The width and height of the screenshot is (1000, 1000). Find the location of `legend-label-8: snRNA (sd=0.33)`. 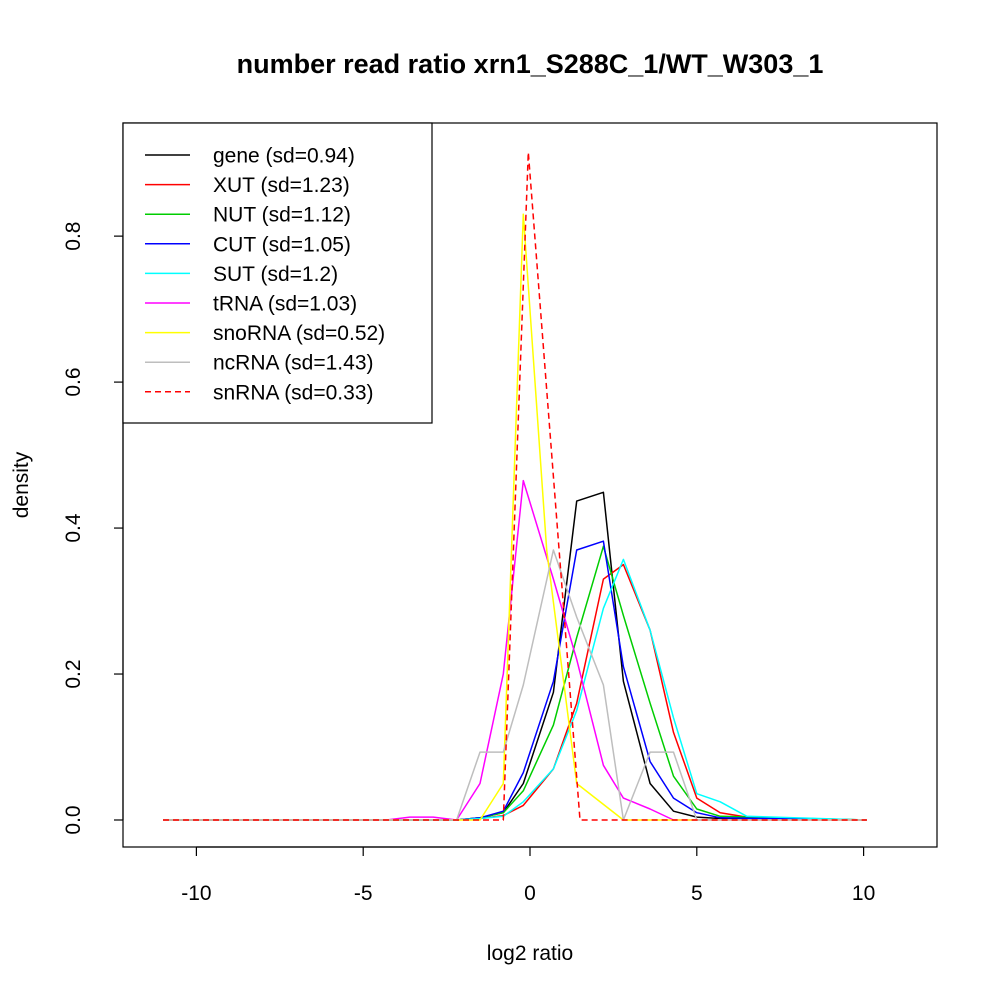

legend-label-8: snRNA (sd=0.33) is located at coordinates (293, 392).